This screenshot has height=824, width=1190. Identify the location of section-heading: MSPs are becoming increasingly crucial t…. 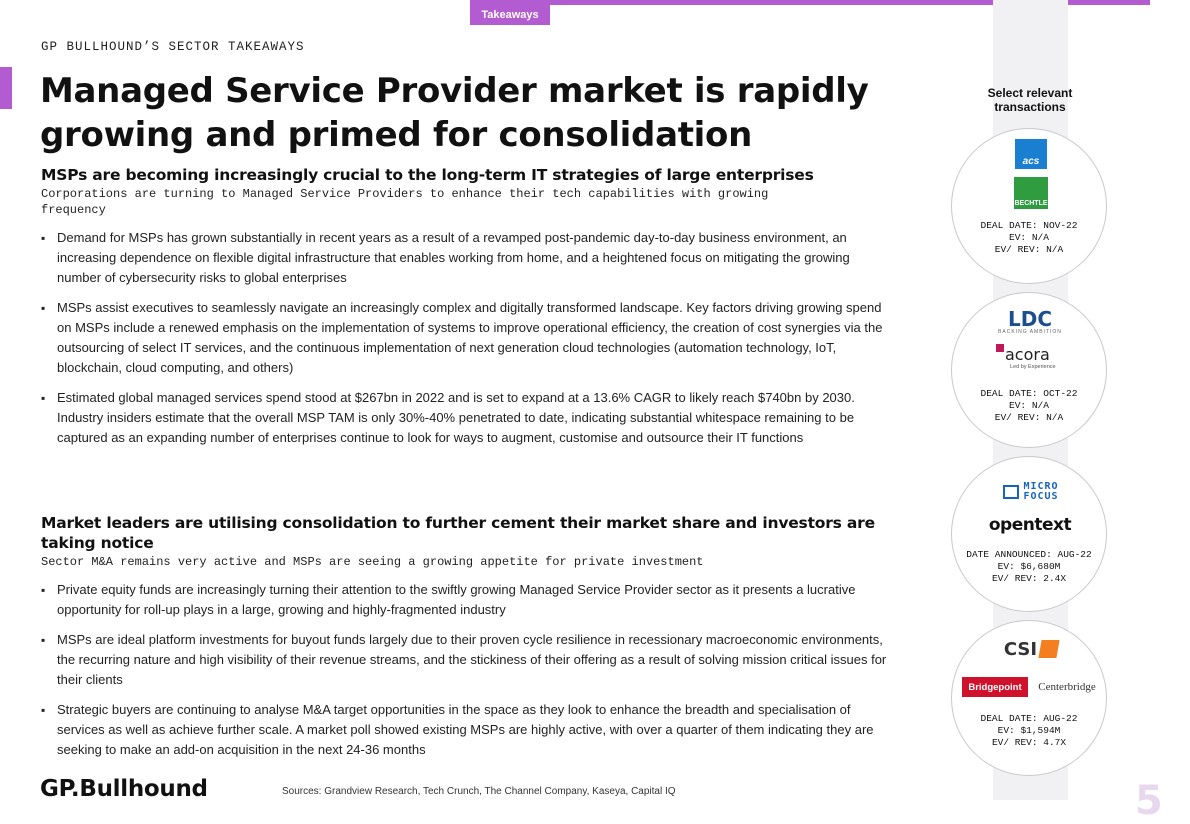
(427, 175).